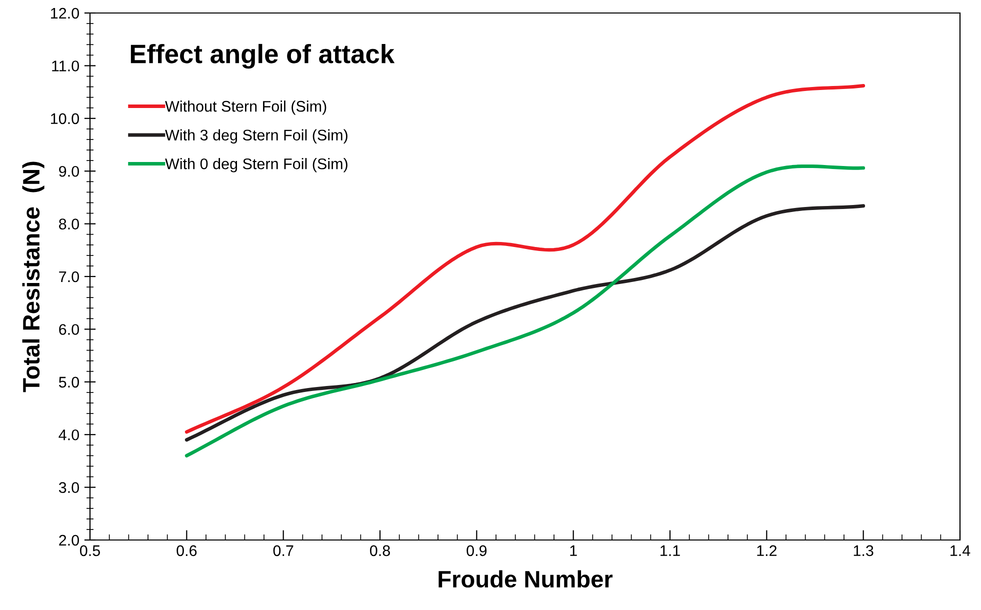 Image resolution: width=981 pixels, height=610 pixels. I want to click on y-tick-label: 4.0, so click(68, 434).